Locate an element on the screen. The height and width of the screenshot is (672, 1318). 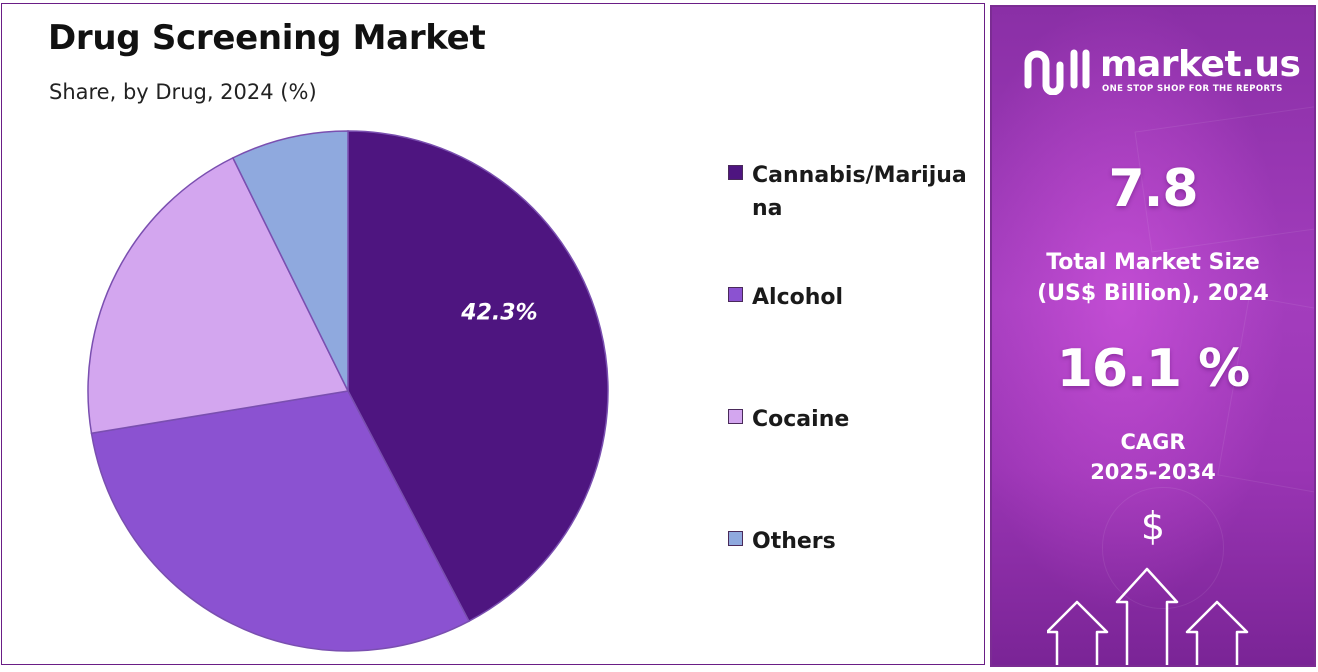
legend-swatch-cannabis is located at coordinates (735, 172).